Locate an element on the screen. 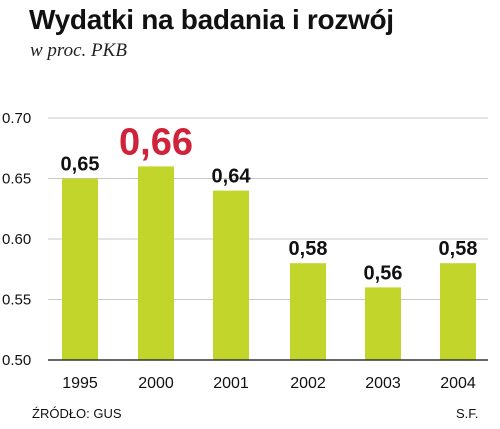 The image size is (500, 429). x-tick-label: 2003 is located at coordinates (383, 383).